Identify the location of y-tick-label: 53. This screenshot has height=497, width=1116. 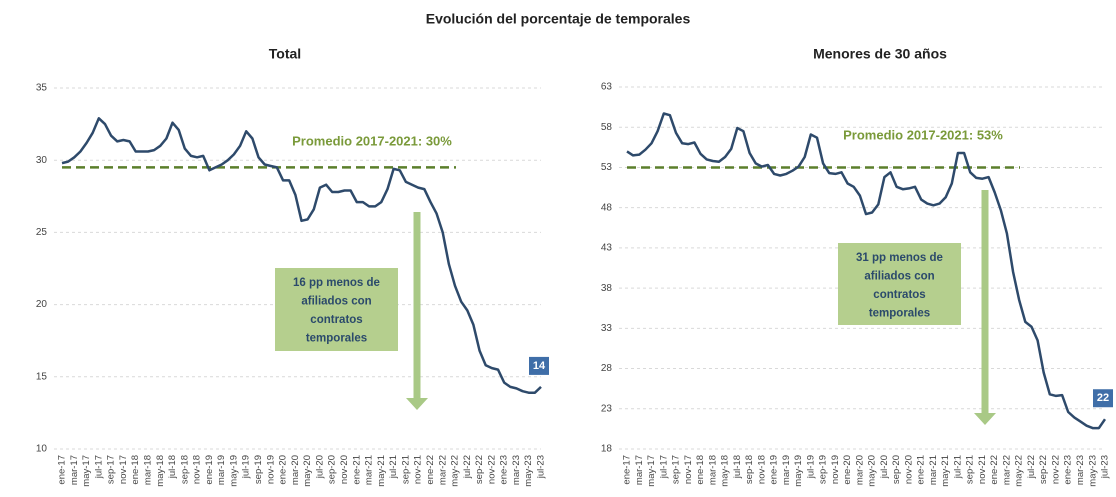
(607, 167).